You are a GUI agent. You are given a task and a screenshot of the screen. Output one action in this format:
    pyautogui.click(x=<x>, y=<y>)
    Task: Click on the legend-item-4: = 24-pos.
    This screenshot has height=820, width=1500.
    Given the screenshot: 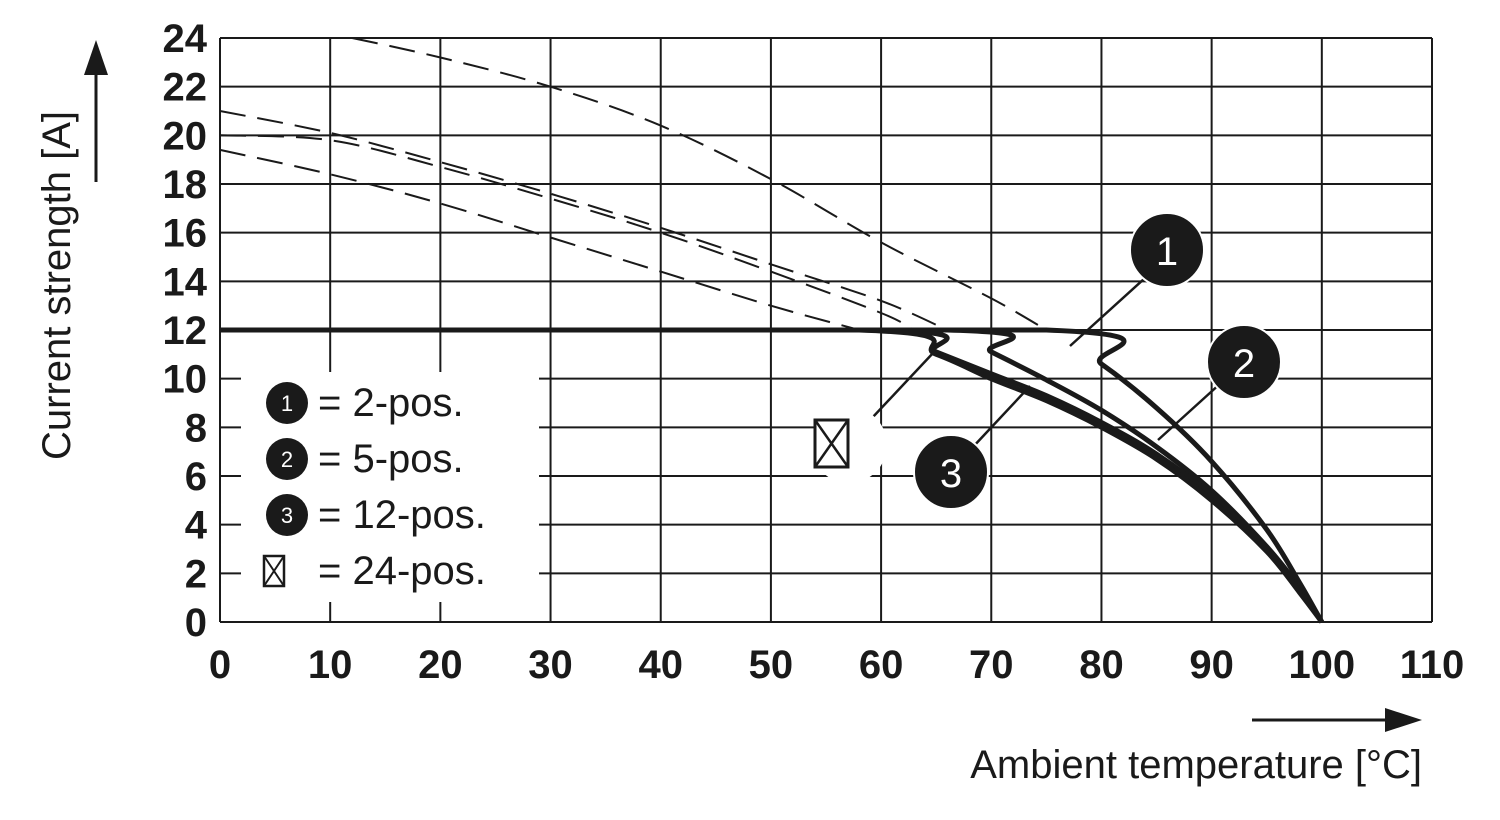 What is the action you would take?
    pyautogui.click(x=374, y=571)
    